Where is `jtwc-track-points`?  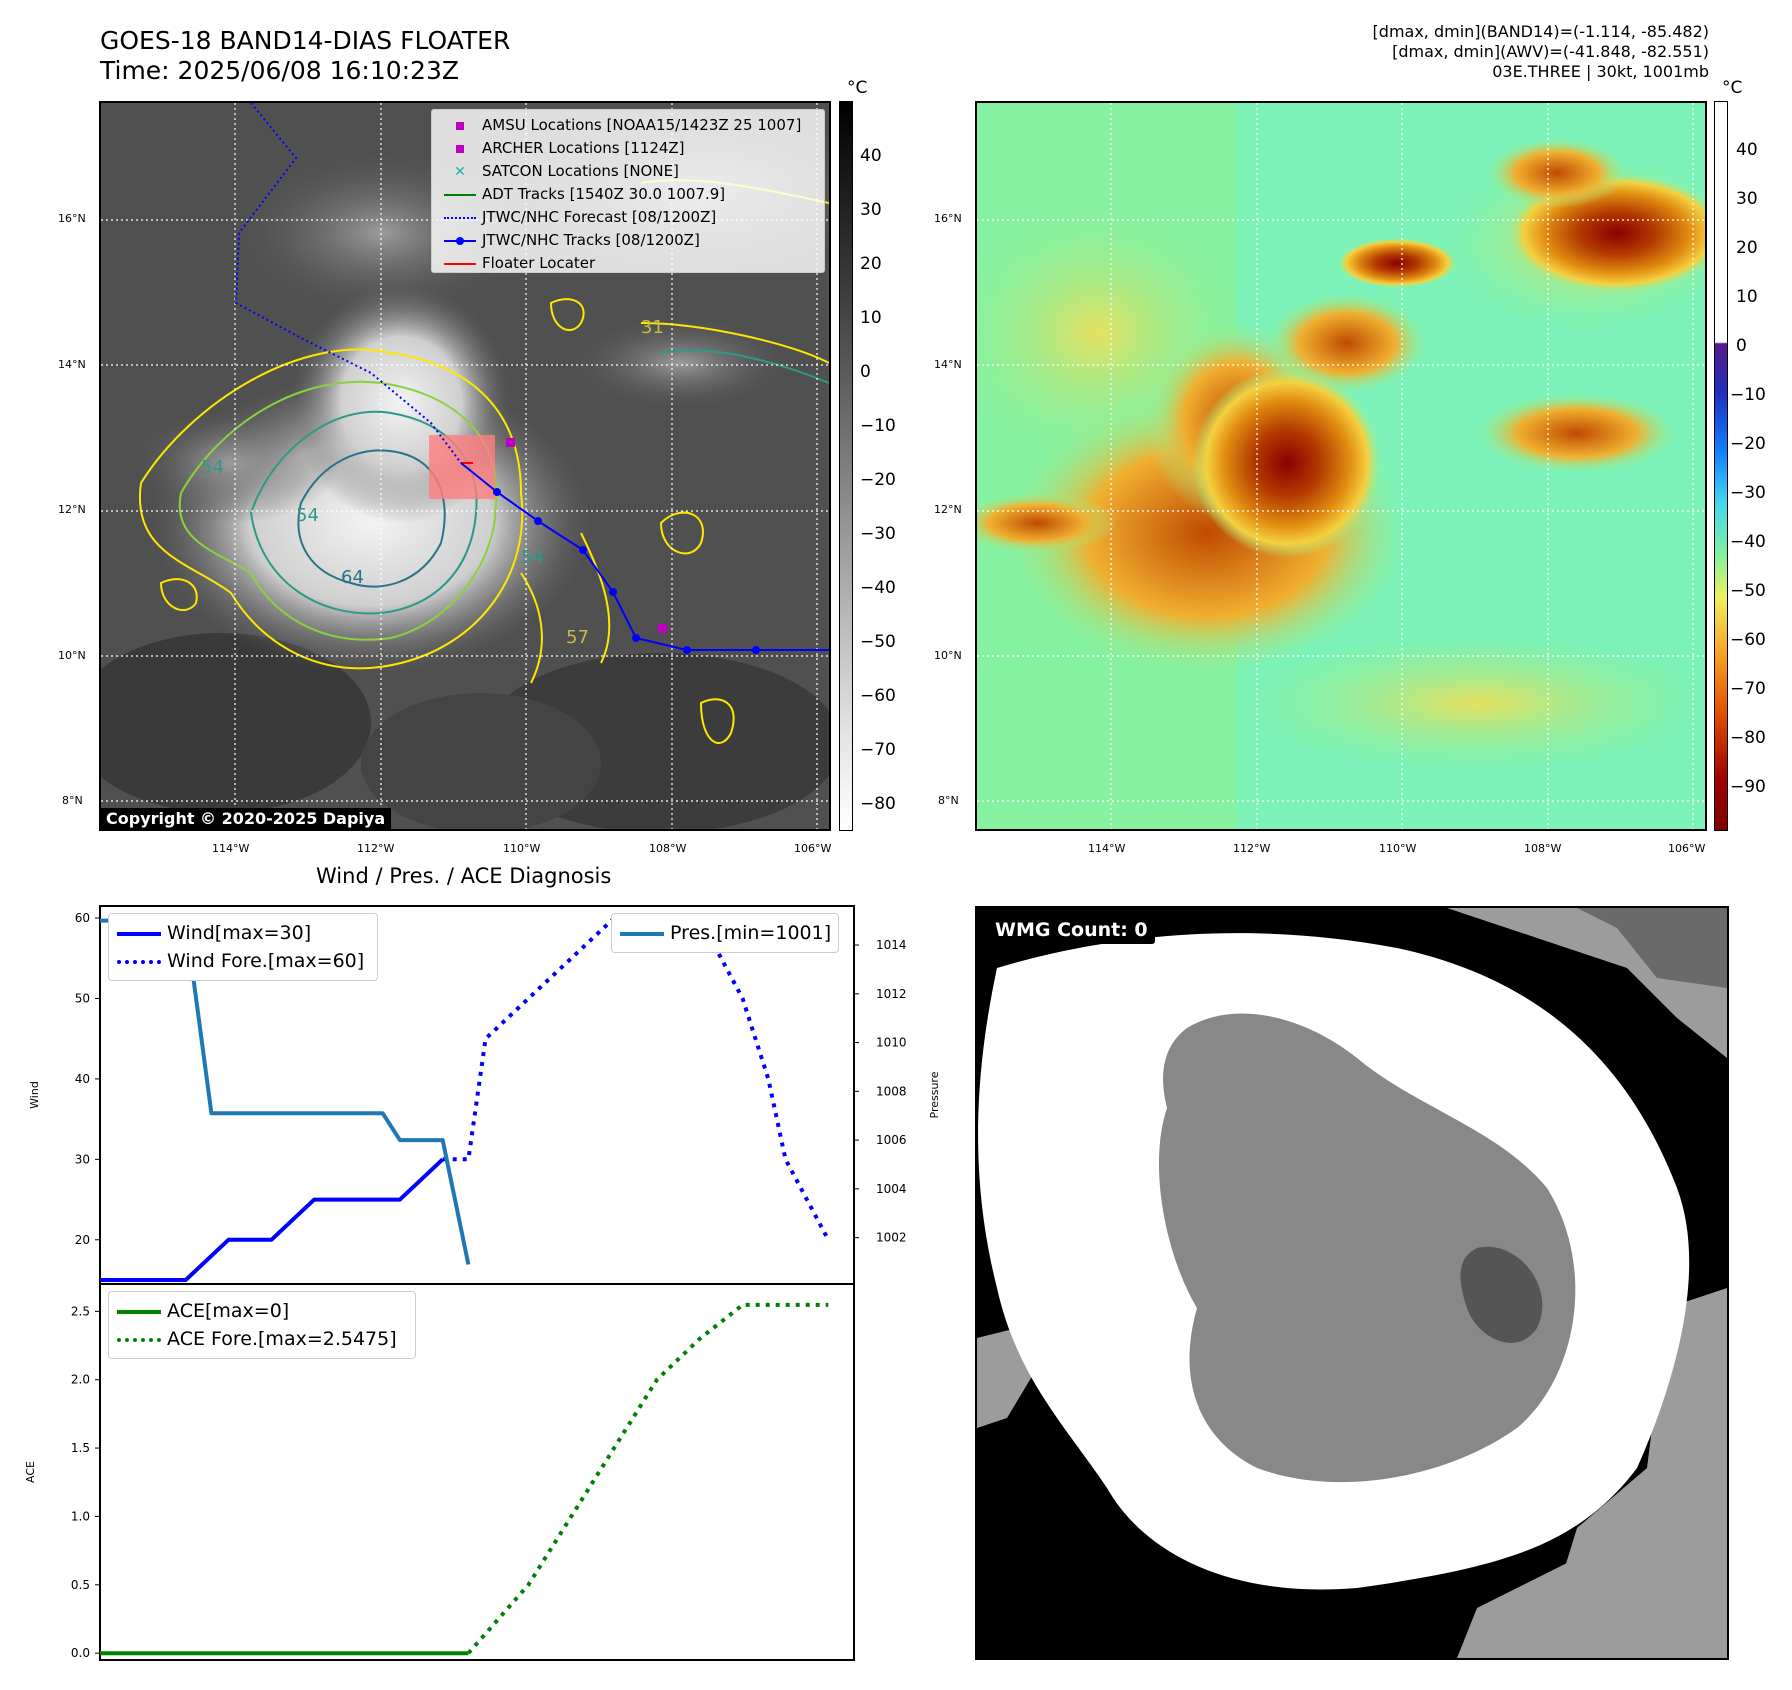 jtwc-track-points is located at coordinates (626, 571).